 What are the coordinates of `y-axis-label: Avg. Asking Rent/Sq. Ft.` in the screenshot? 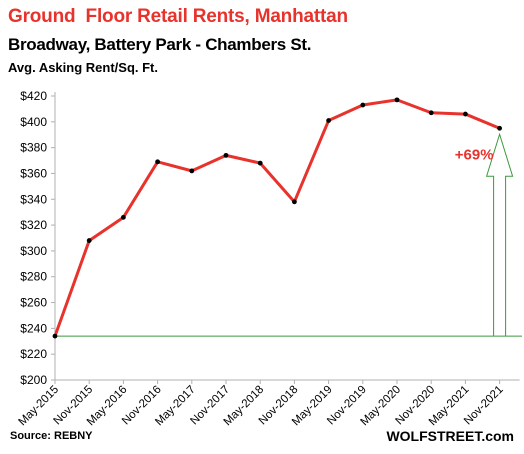 It's located at (83, 67).